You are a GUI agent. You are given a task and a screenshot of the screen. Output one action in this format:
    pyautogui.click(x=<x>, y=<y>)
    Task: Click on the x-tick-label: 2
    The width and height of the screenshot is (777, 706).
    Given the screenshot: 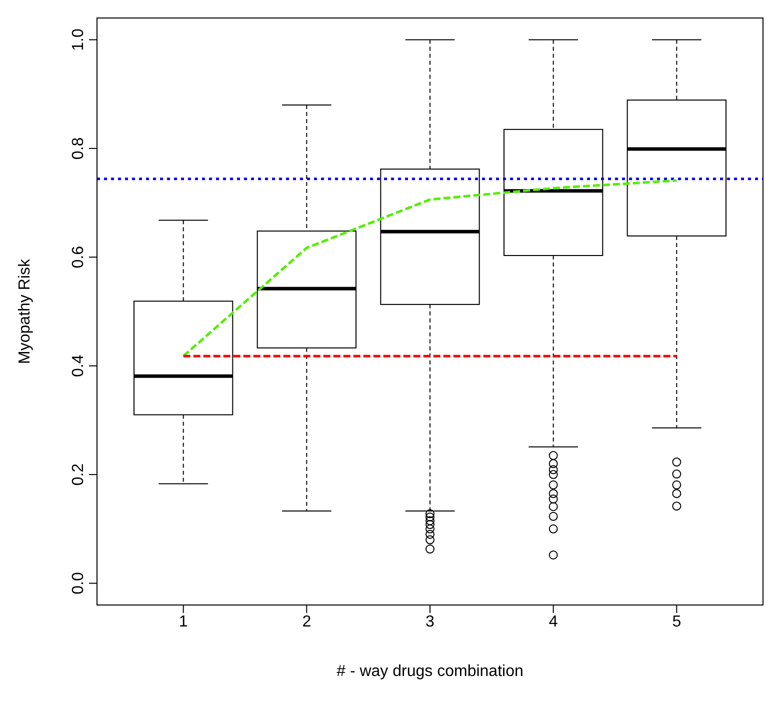 What is the action you would take?
    pyautogui.click(x=307, y=621)
    